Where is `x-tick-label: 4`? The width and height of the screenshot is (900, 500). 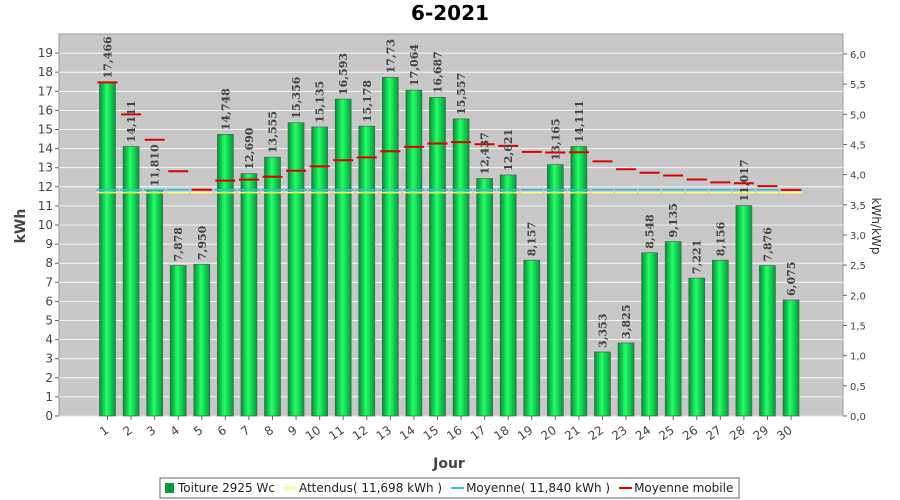
x-tick-label: 4 is located at coordinates (175, 431).